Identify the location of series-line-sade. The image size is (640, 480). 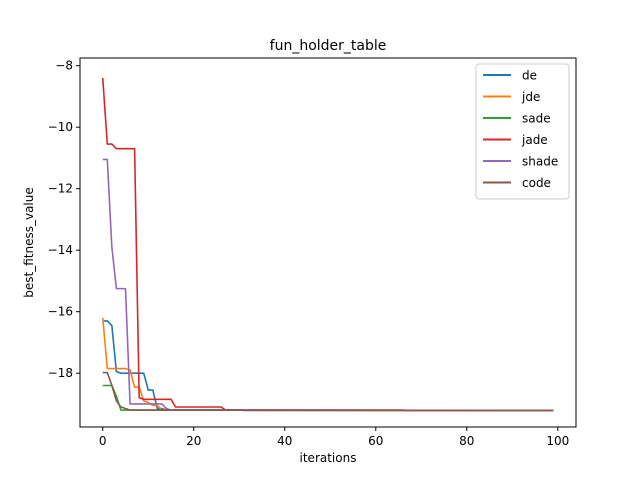
(328, 398).